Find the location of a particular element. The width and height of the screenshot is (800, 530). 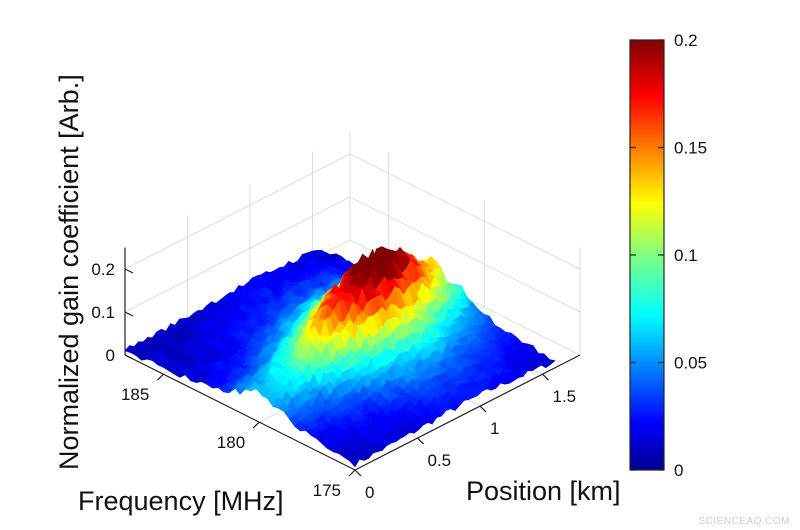

surface-patch is located at coordinates (354, 463).